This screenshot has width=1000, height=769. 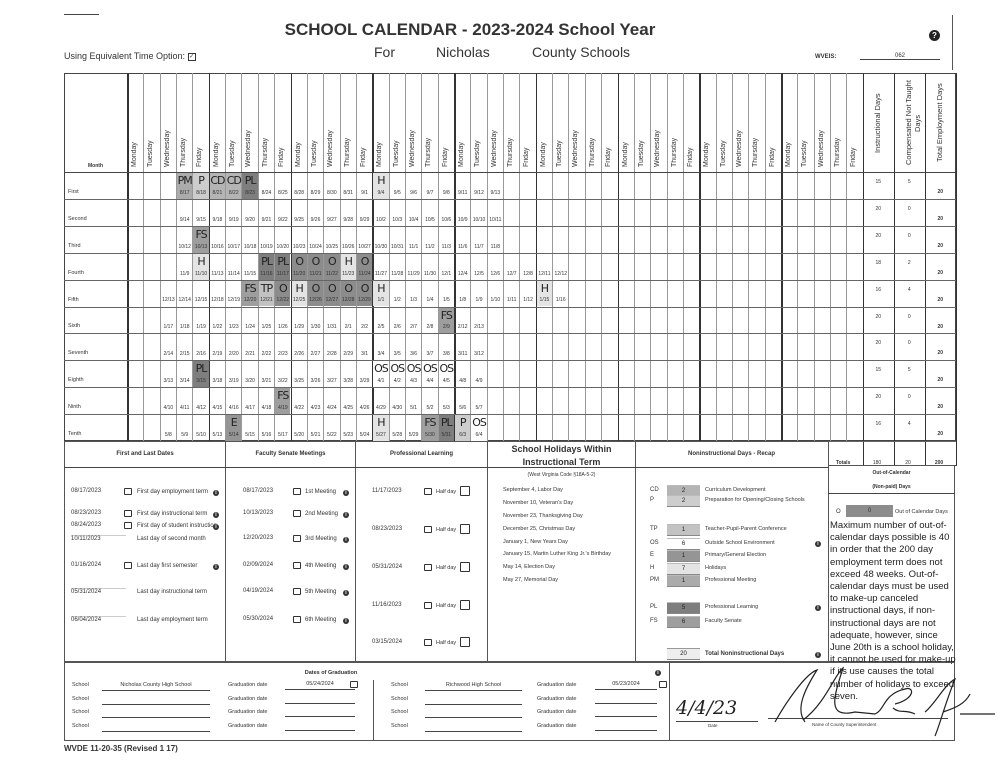 I want to click on day-cell: 10/31, so click(x=397, y=240).